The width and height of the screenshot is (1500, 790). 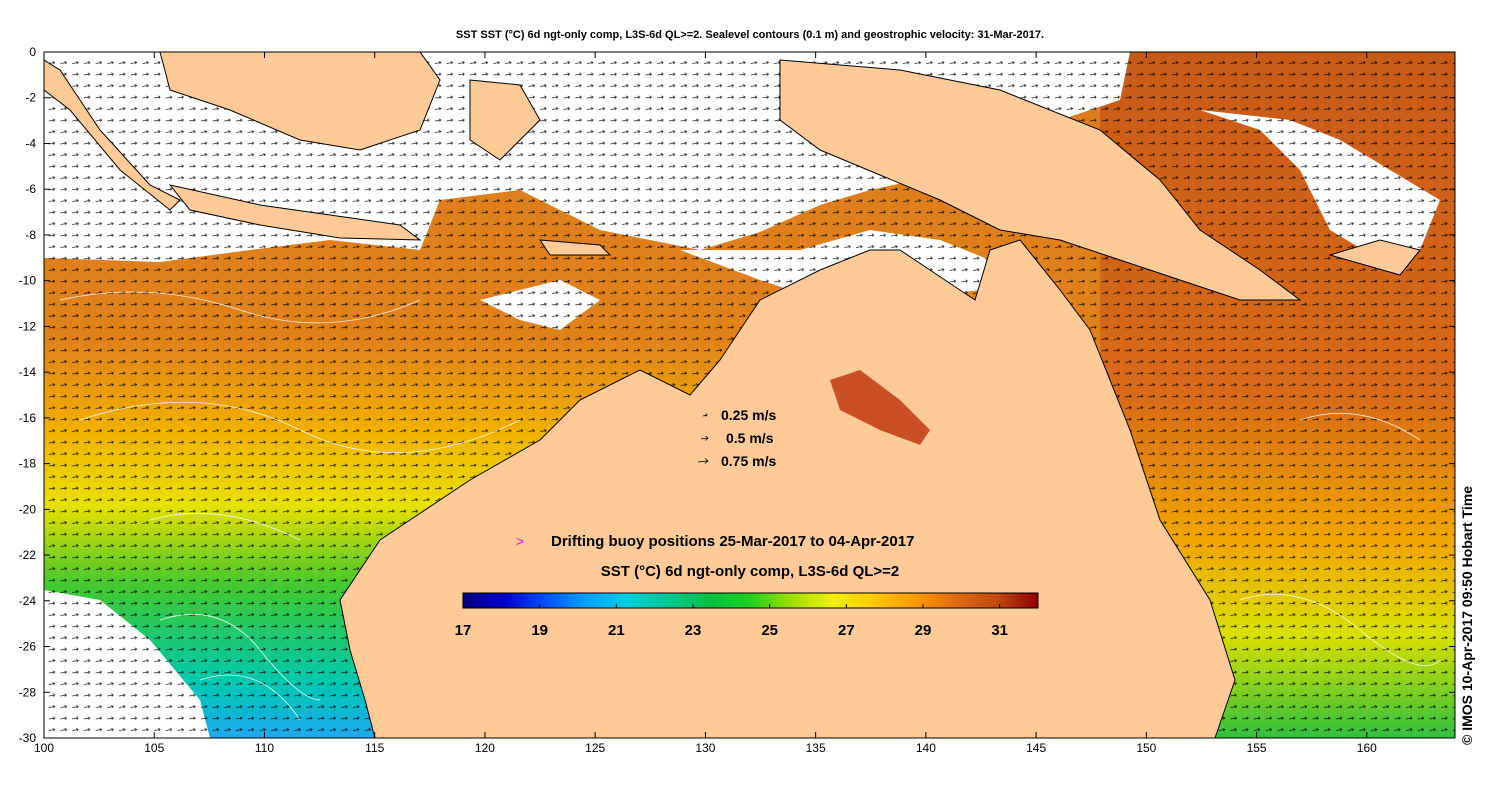 What do you see at coordinates (44, 748) in the screenshot?
I see `lon-tick-label: 100` at bounding box center [44, 748].